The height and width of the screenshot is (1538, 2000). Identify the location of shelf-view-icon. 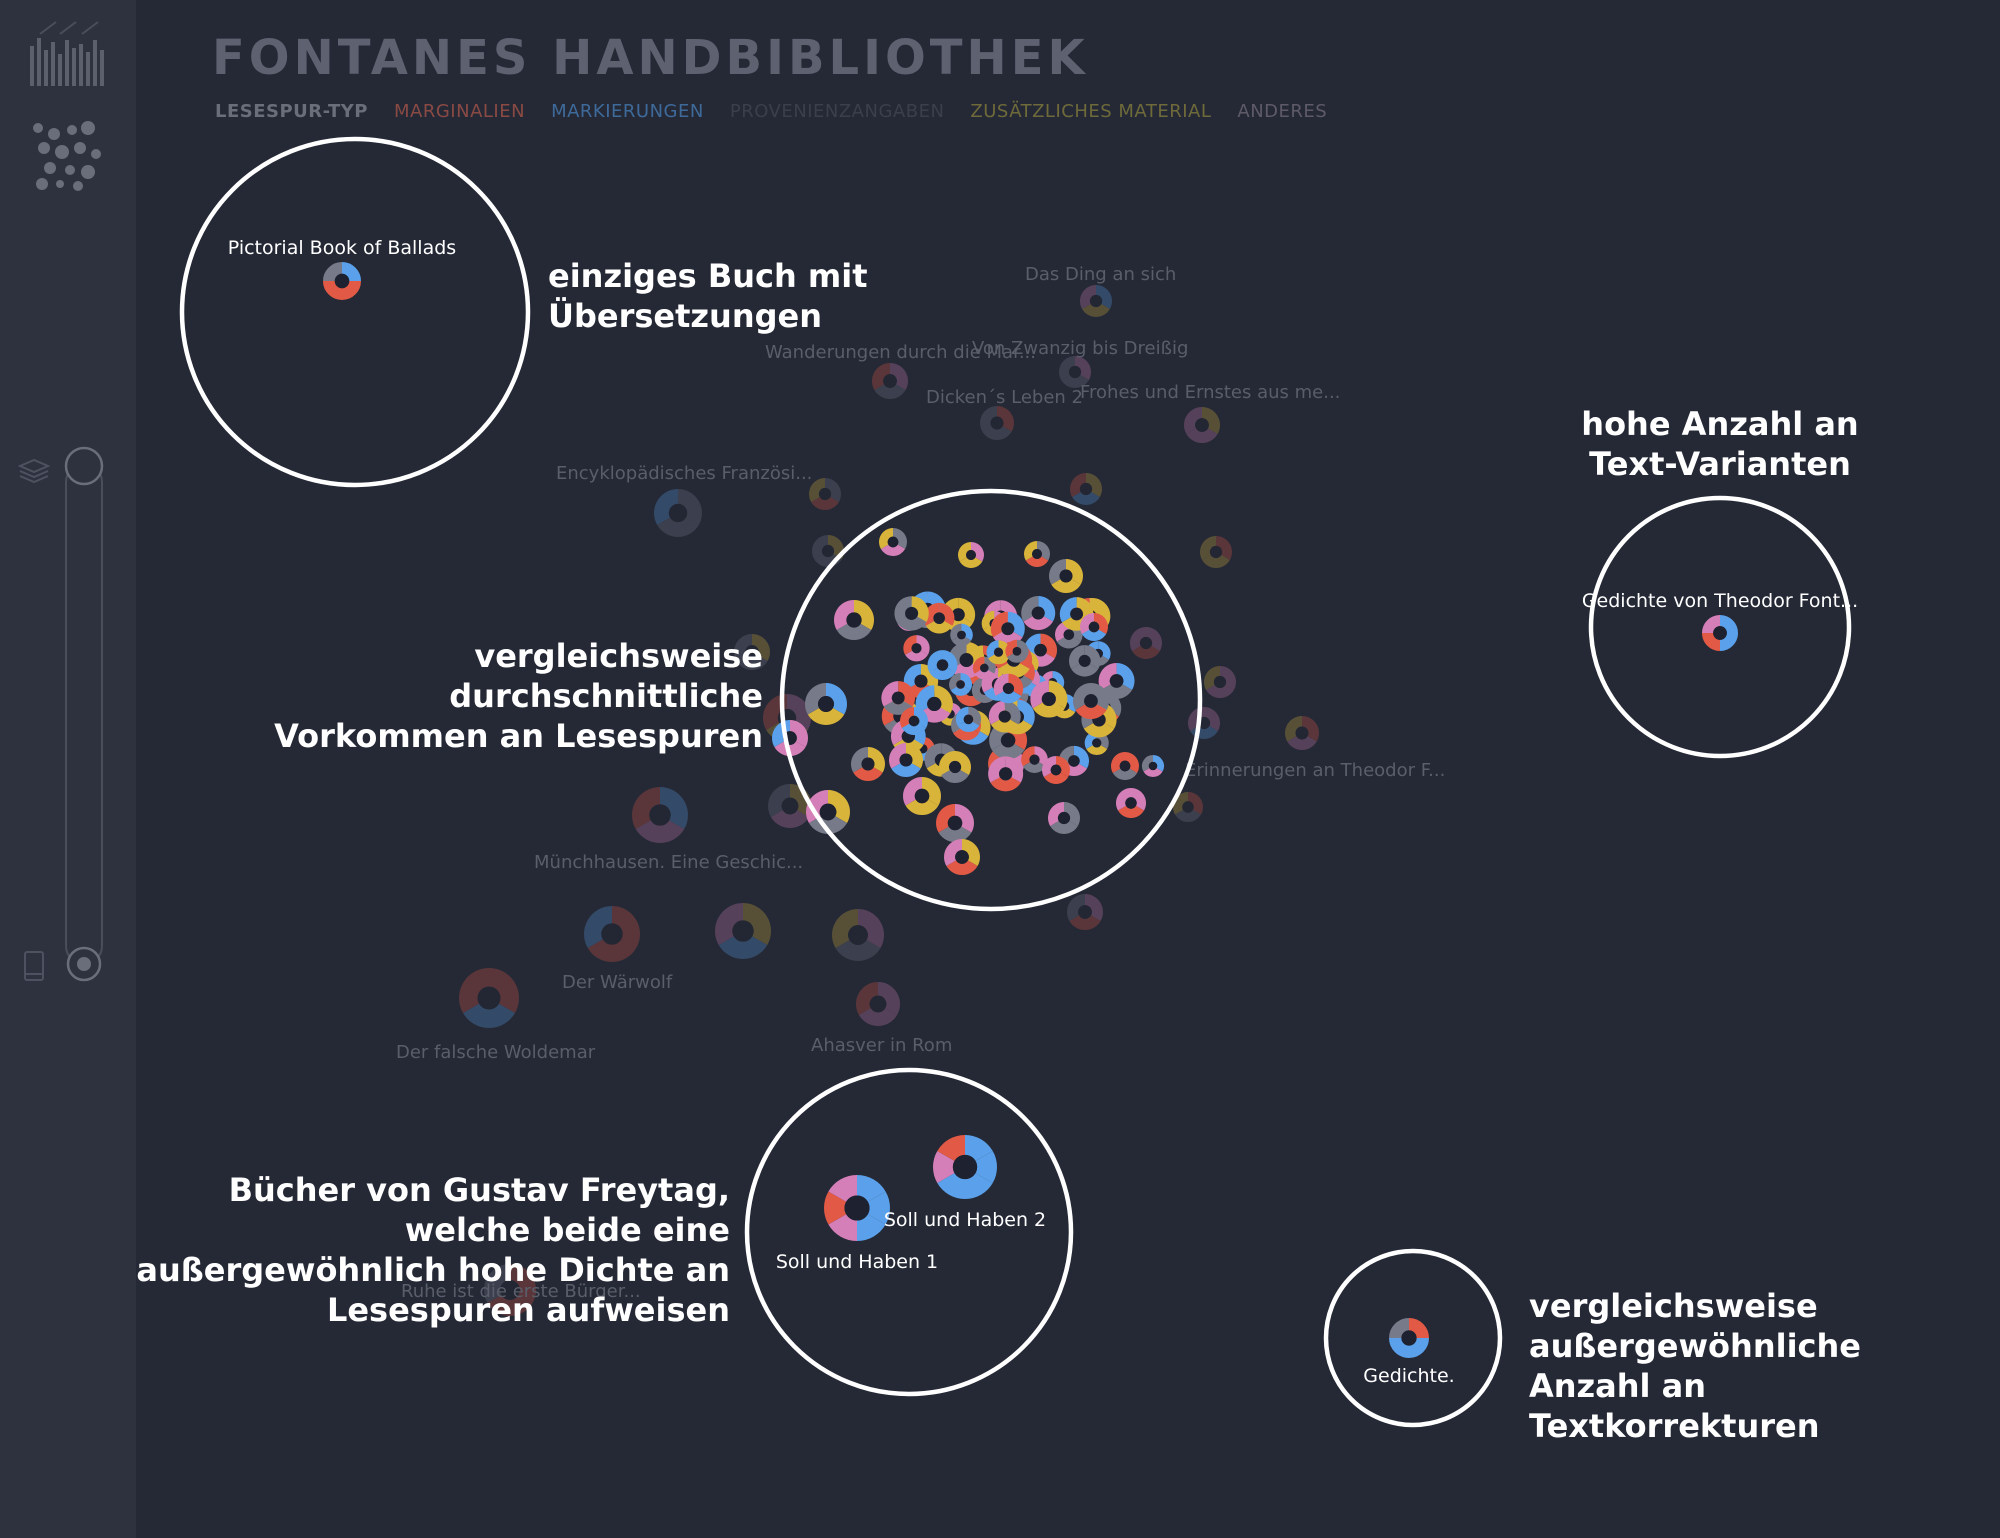
(68, 58).